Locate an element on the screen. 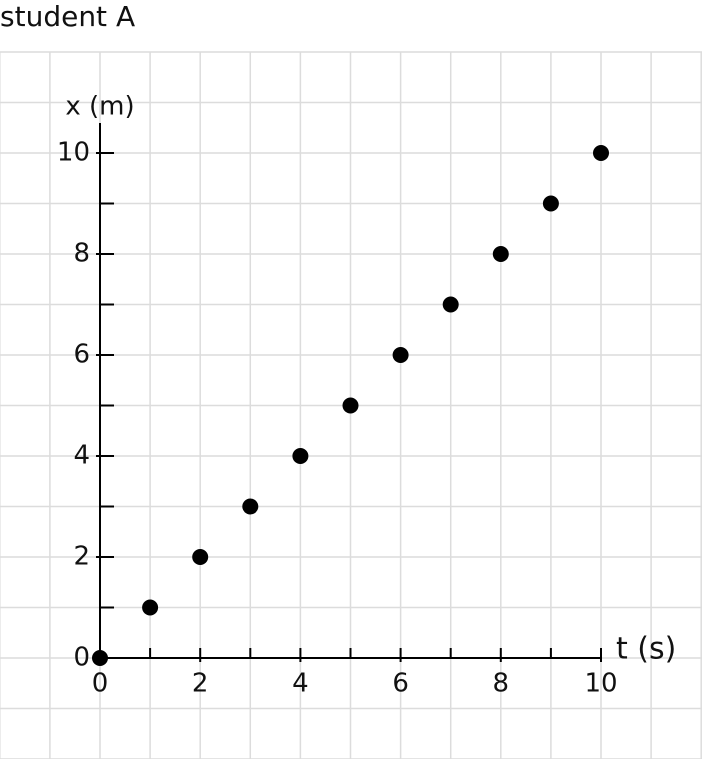 The height and width of the screenshot is (759, 702). x-tick-label: 4 is located at coordinates (300, 684).